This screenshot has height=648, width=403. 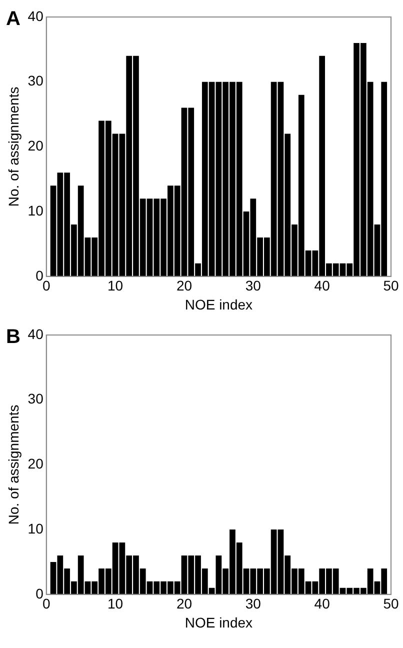 I want to click on chart-title: A, so click(x=13, y=19).